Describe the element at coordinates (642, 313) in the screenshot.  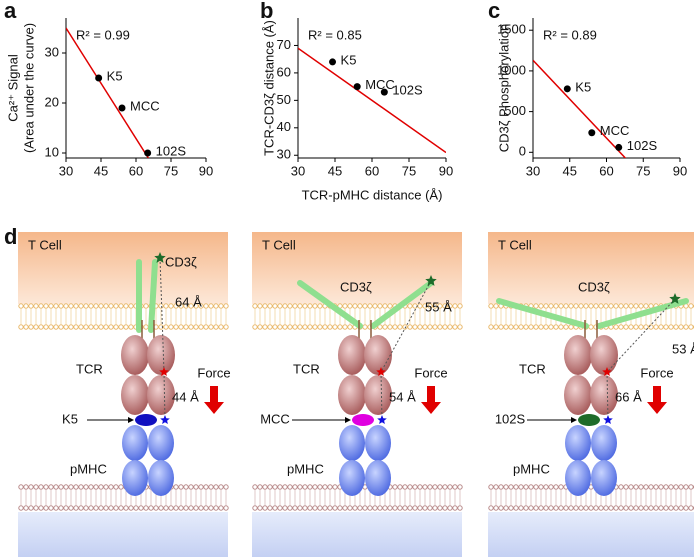
I see `cd3-arm` at that location.